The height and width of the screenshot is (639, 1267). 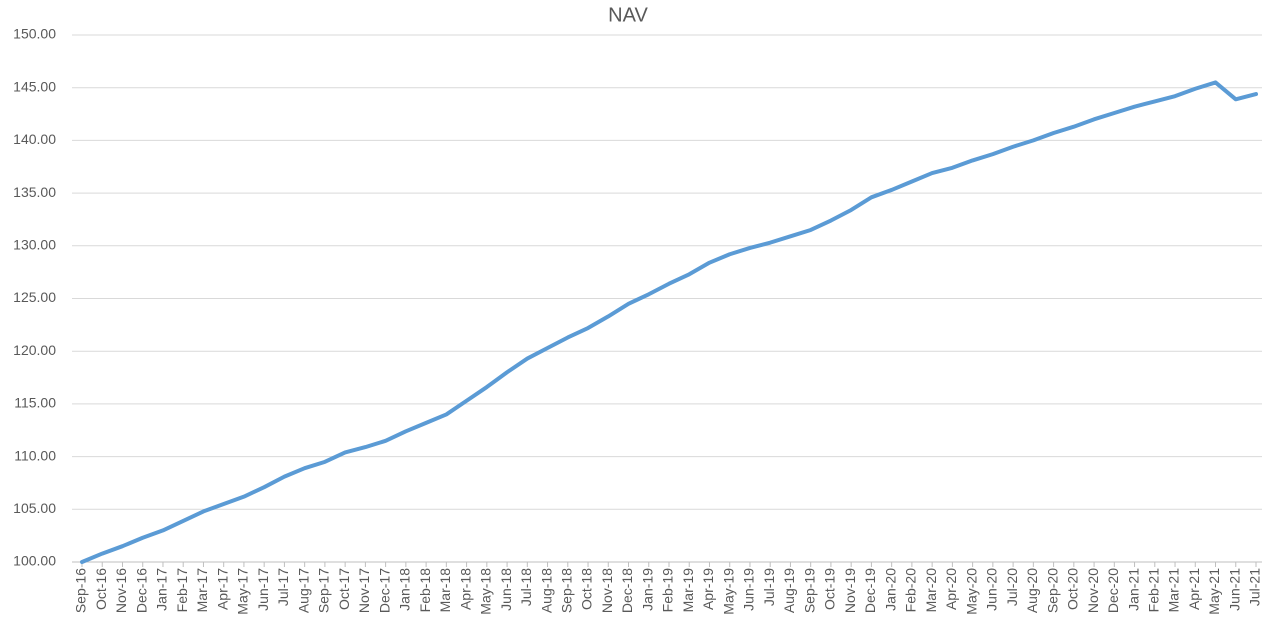 I want to click on x-tick-label: May-19, so click(x=728, y=591).